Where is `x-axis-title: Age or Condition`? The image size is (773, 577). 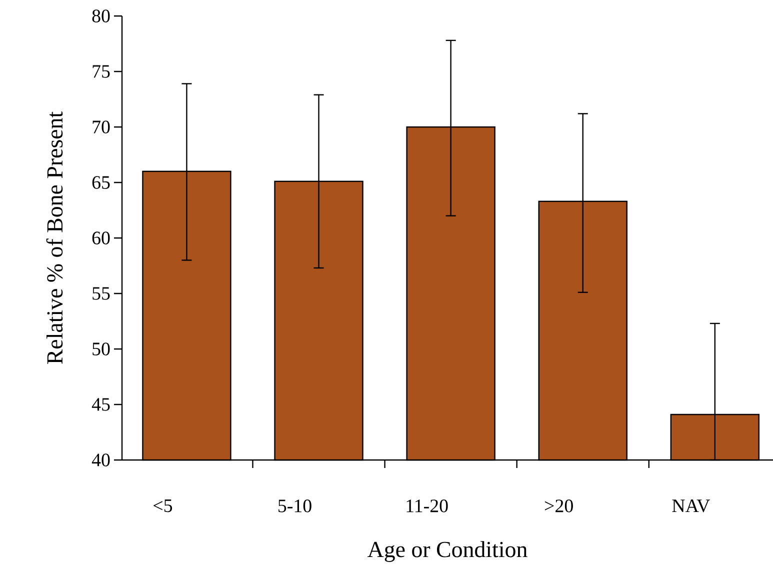 x-axis-title: Age or Condition is located at coordinates (448, 551).